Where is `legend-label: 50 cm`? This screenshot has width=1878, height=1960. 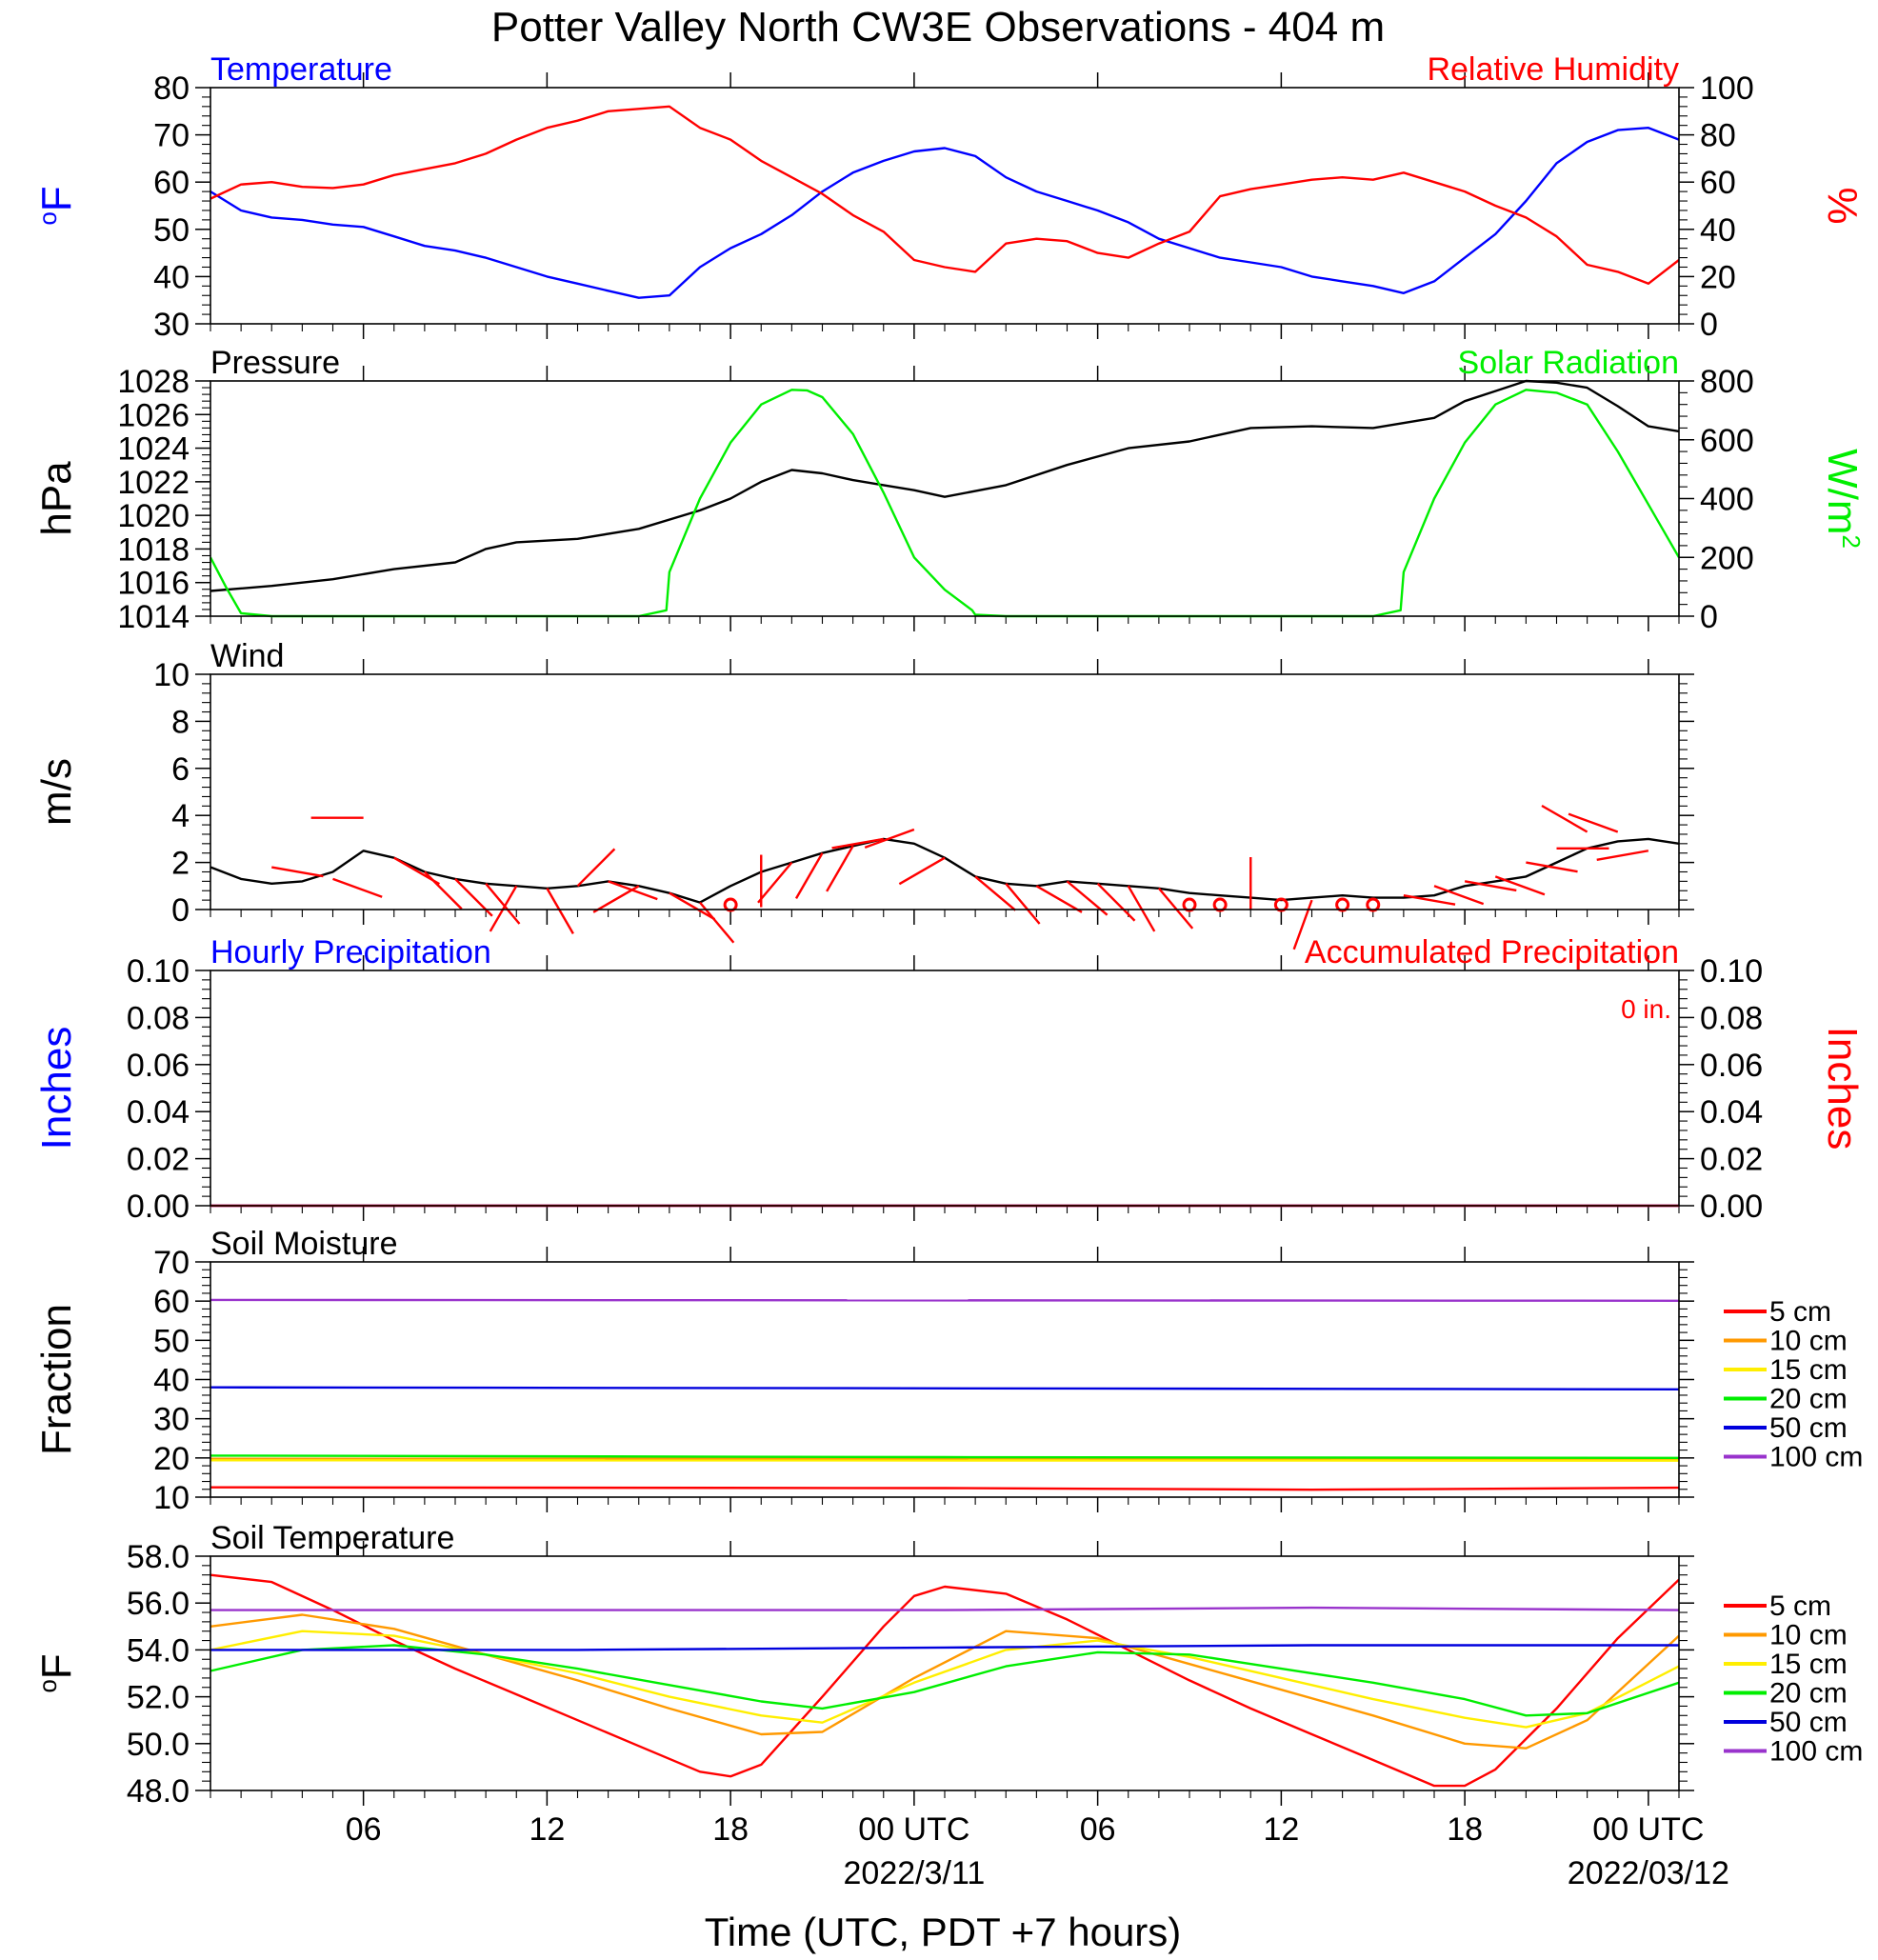 legend-label: 50 cm is located at coordinates (1808, 1428).